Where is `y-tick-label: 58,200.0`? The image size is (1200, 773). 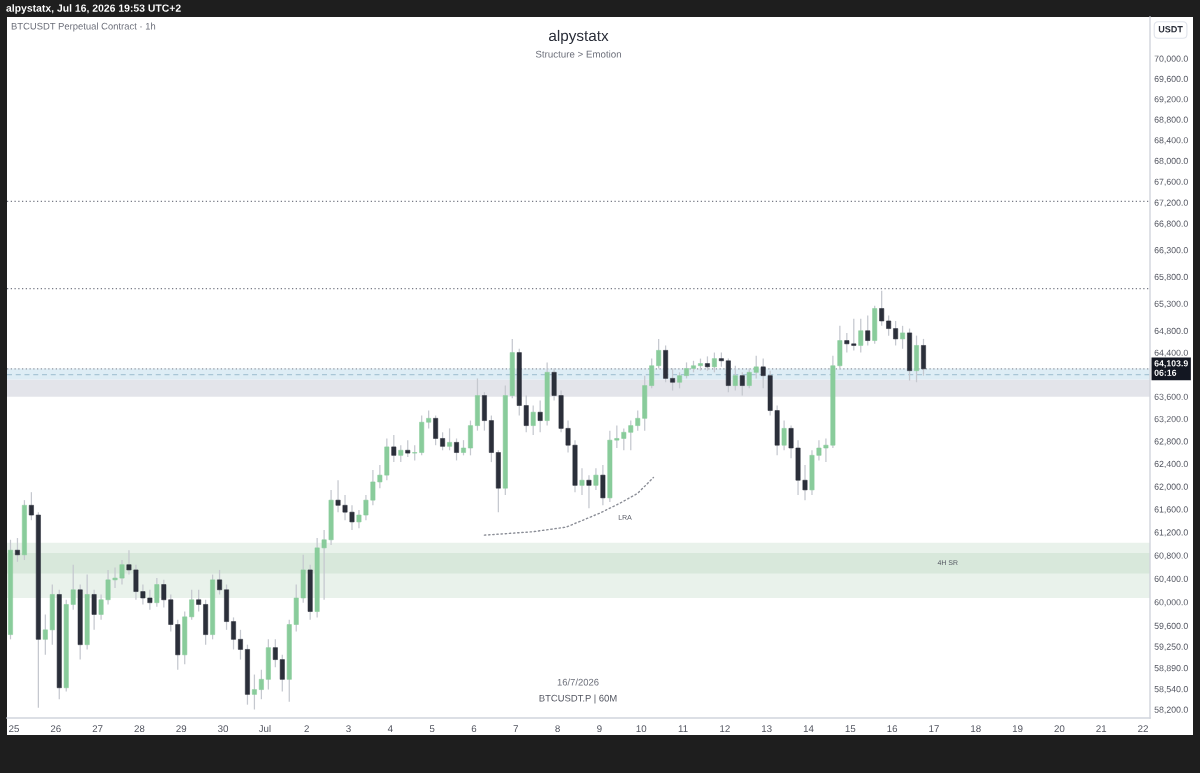 y-tick-label: 58,200.0 is located at coordinates (1171, 710).